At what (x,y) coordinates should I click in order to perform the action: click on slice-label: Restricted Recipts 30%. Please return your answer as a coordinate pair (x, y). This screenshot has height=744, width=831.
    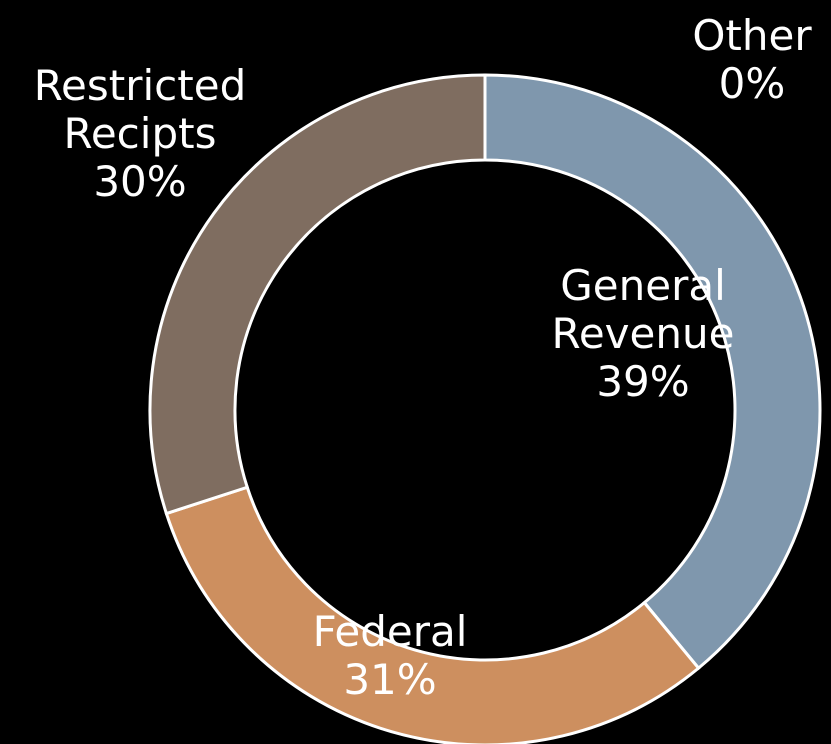
    Looking at the image, I should click on (140, 134).